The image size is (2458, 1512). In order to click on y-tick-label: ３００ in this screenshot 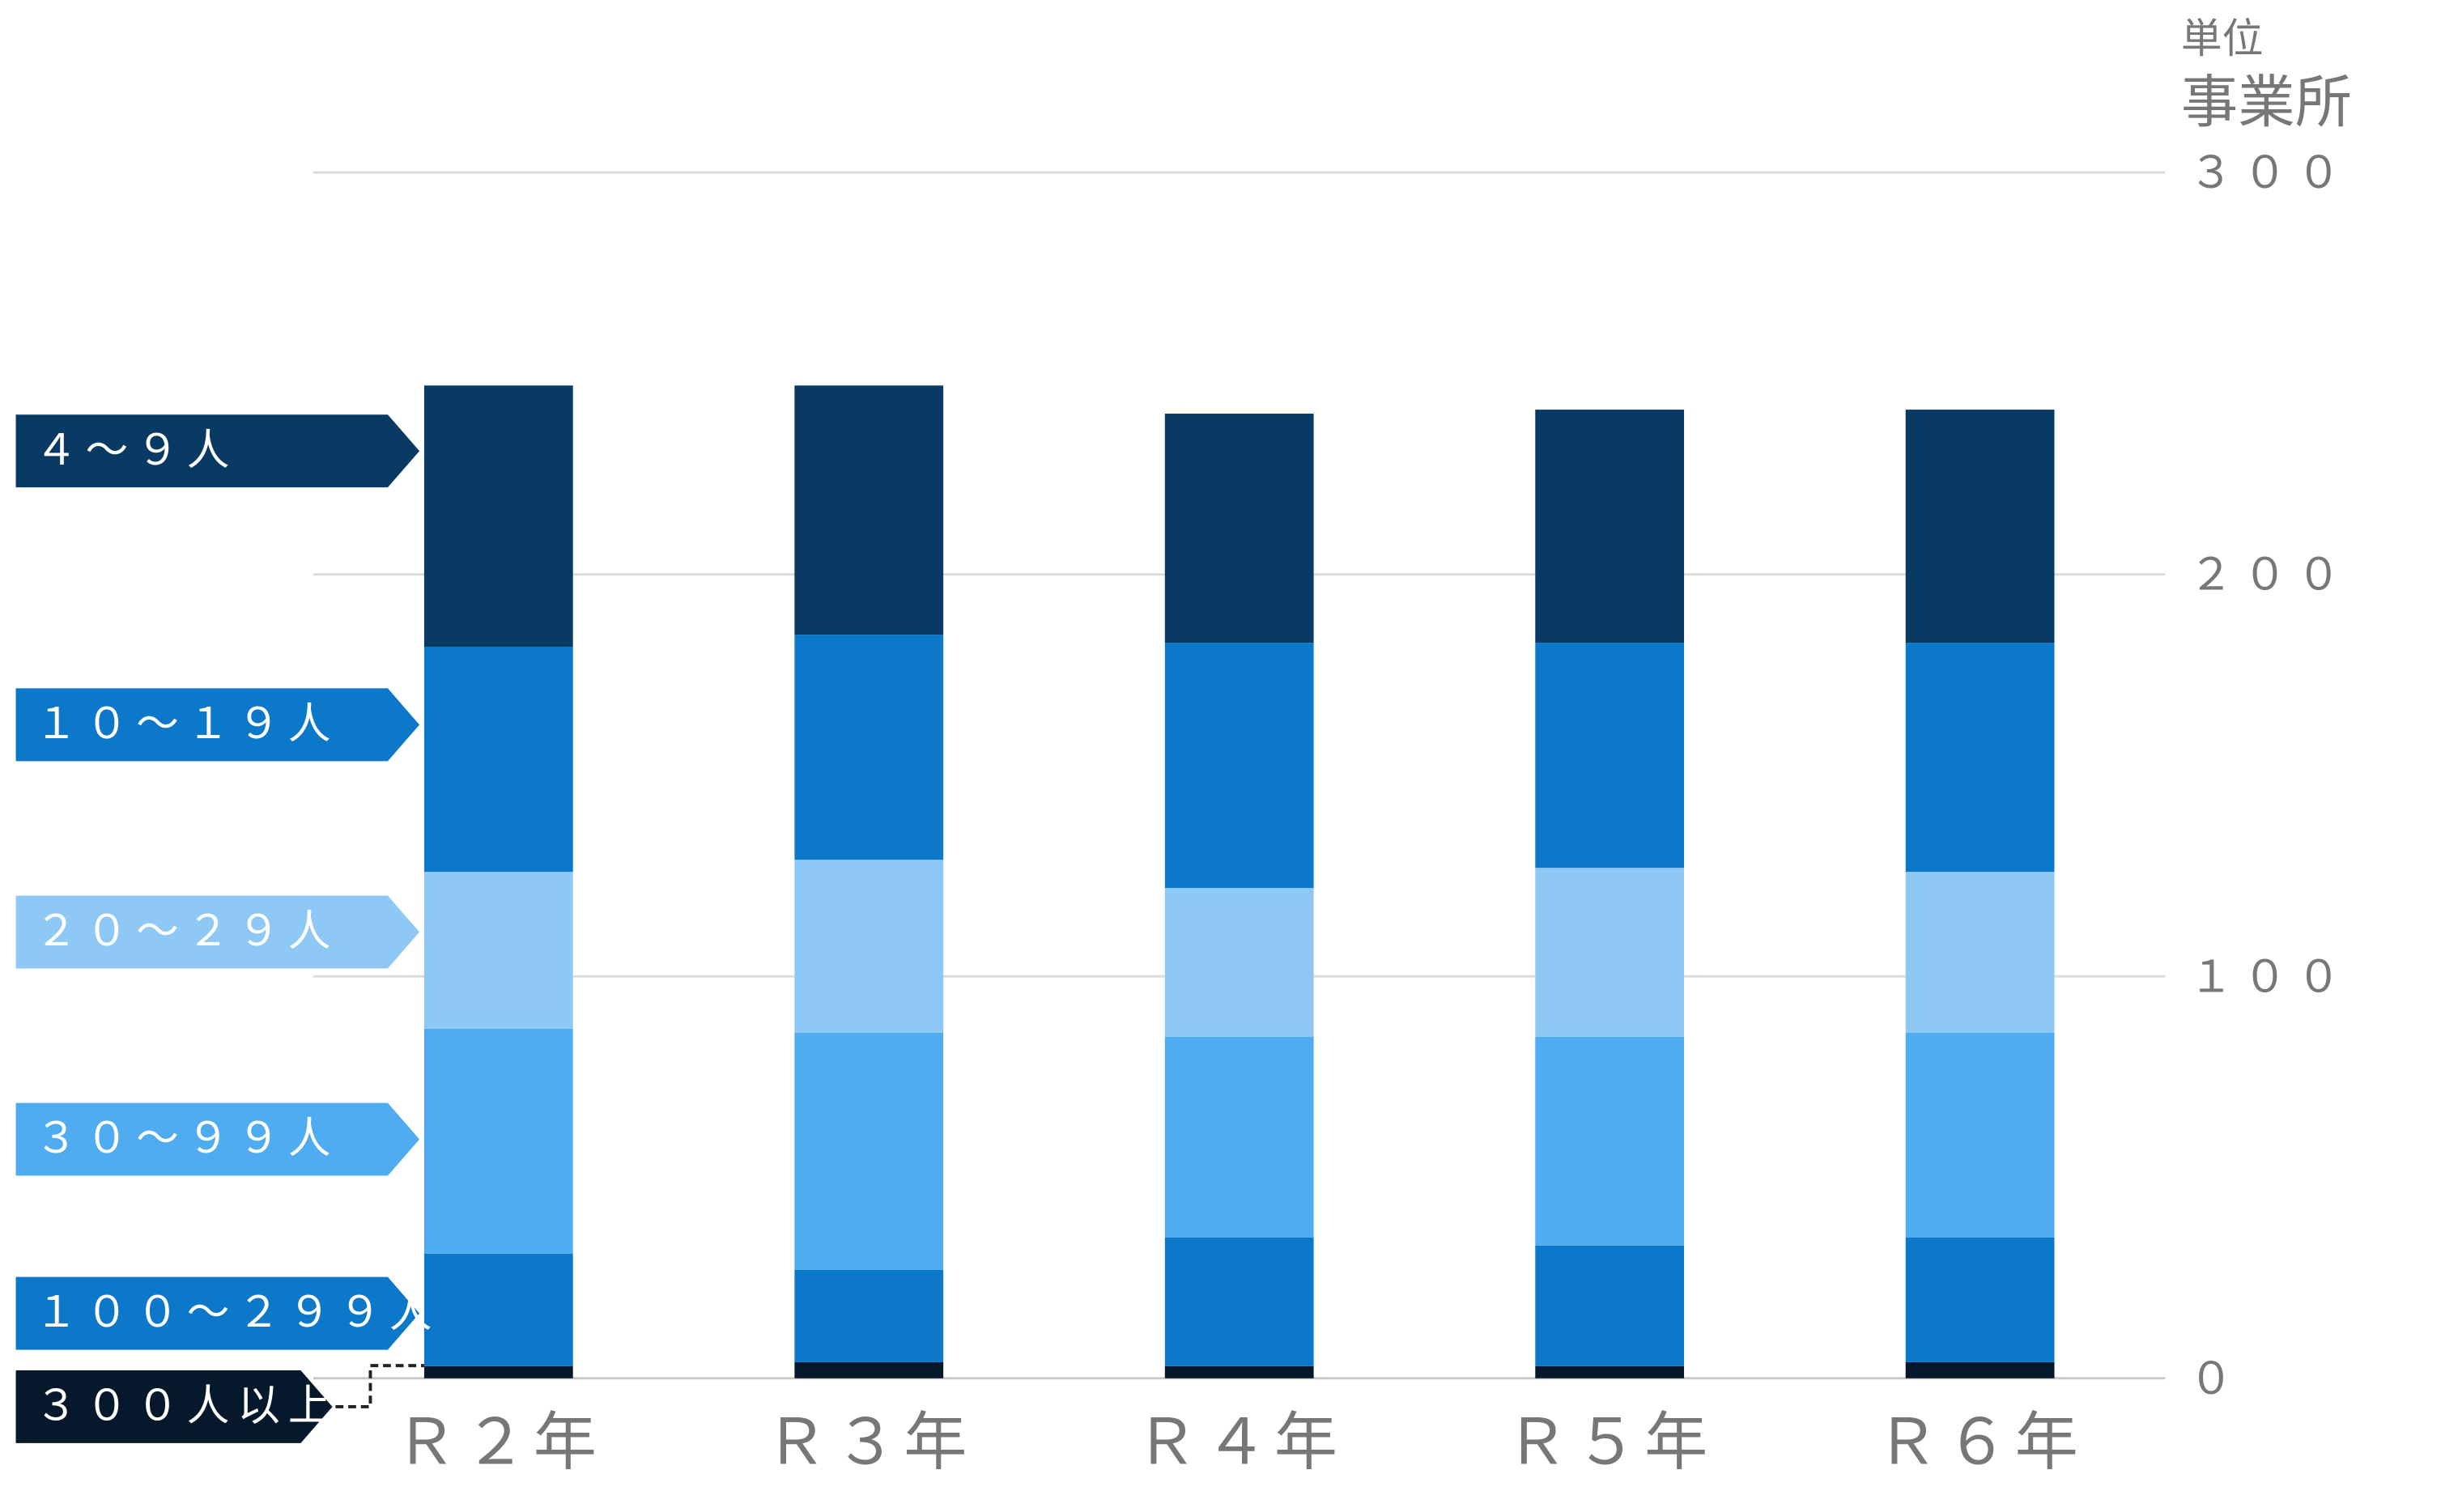, I will do `click(2269, 172)`.